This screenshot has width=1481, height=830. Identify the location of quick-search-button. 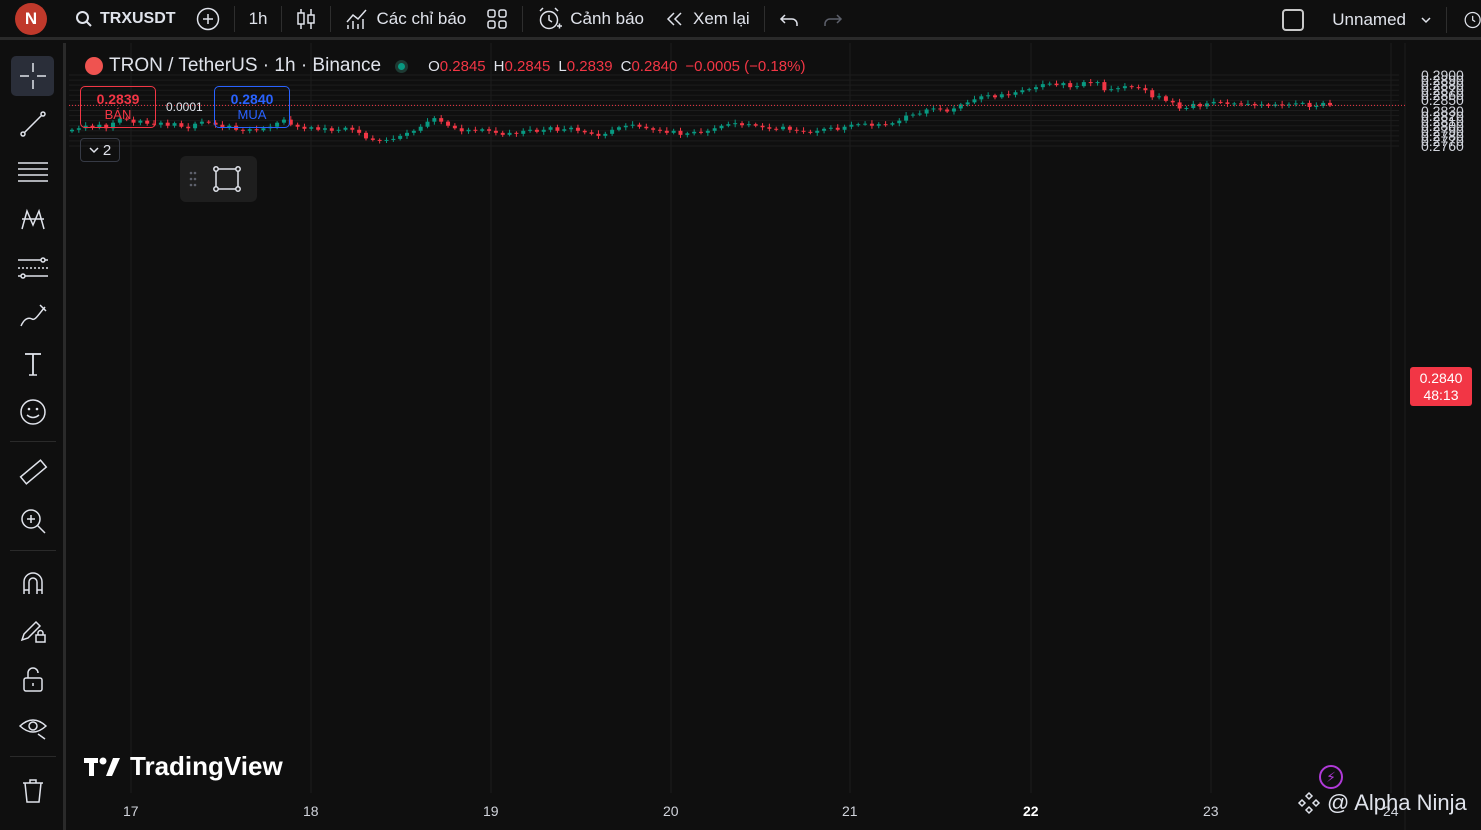
(1466, 20).